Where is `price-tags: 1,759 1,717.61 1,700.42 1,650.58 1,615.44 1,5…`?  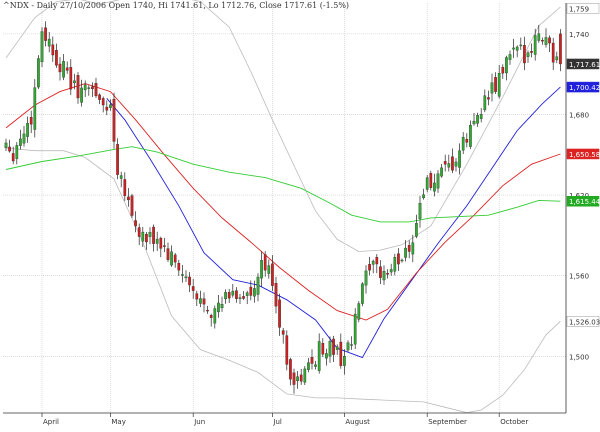
price-tags: 1,759 1,717.61 1,700.42 1,650.58 1,615.44 1,5… is located at coordinates (583, 165).